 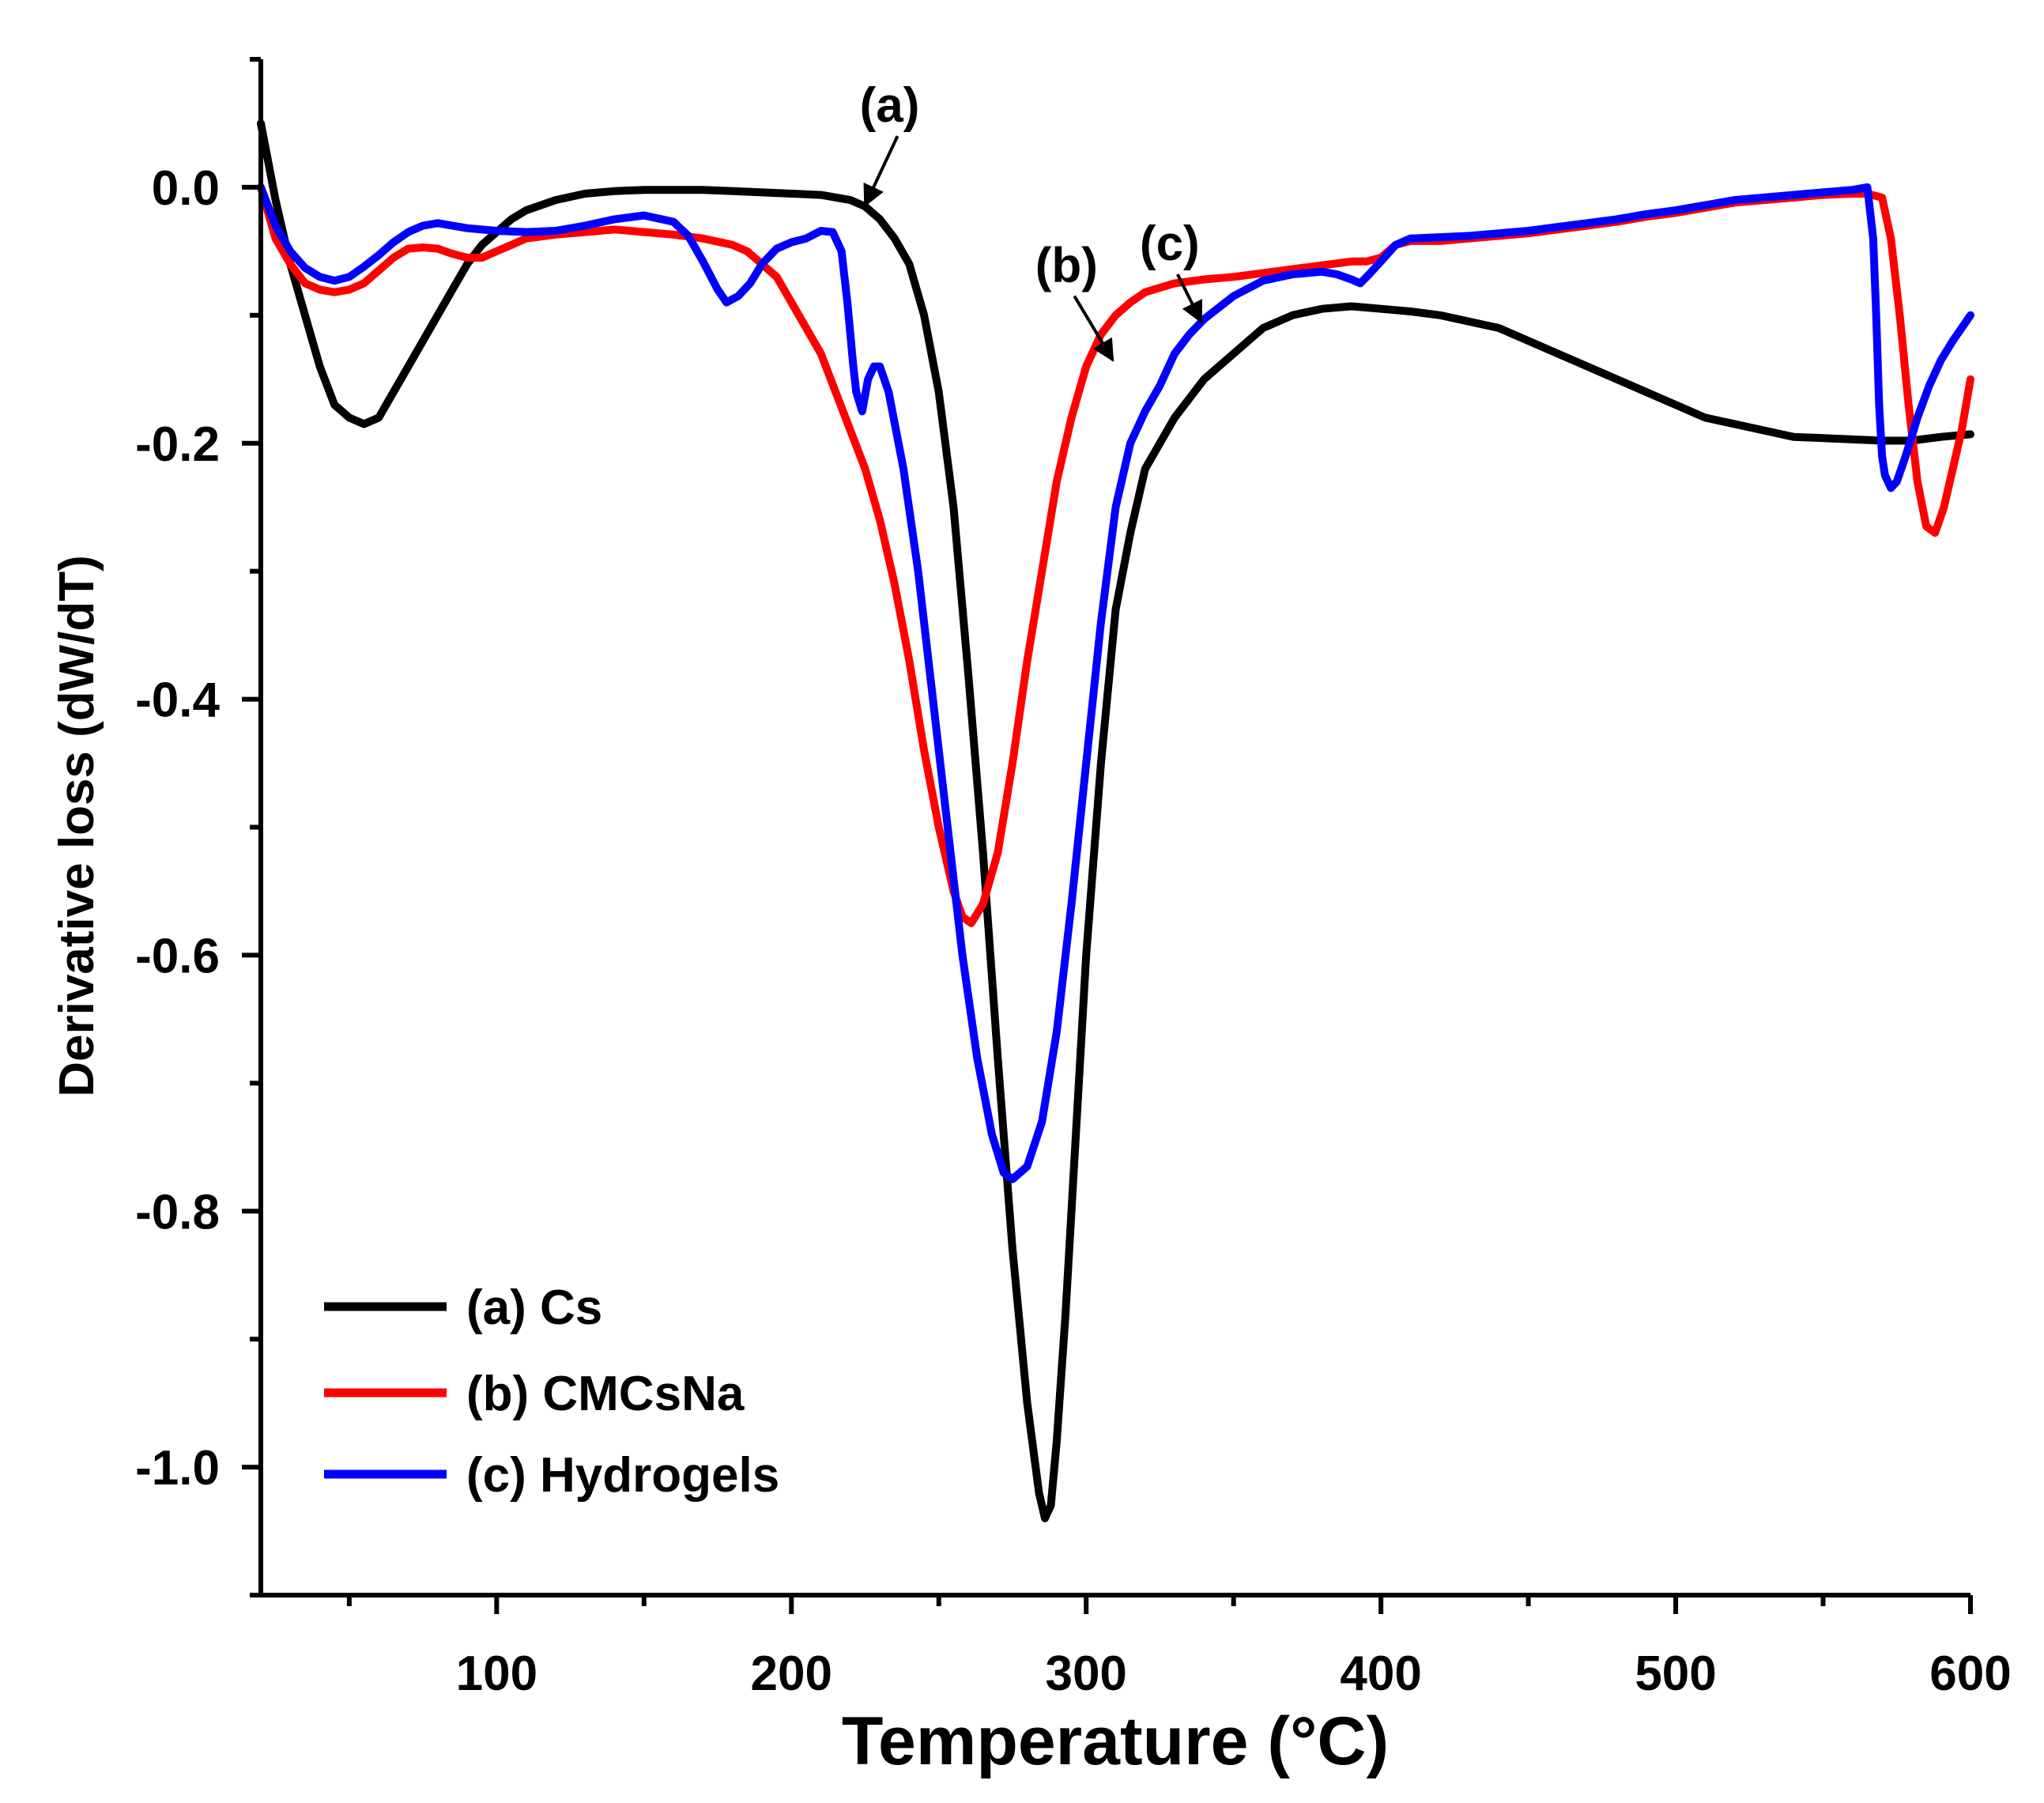 I want to click on x-tick-label: 300, so click(x=1085, y=1673).